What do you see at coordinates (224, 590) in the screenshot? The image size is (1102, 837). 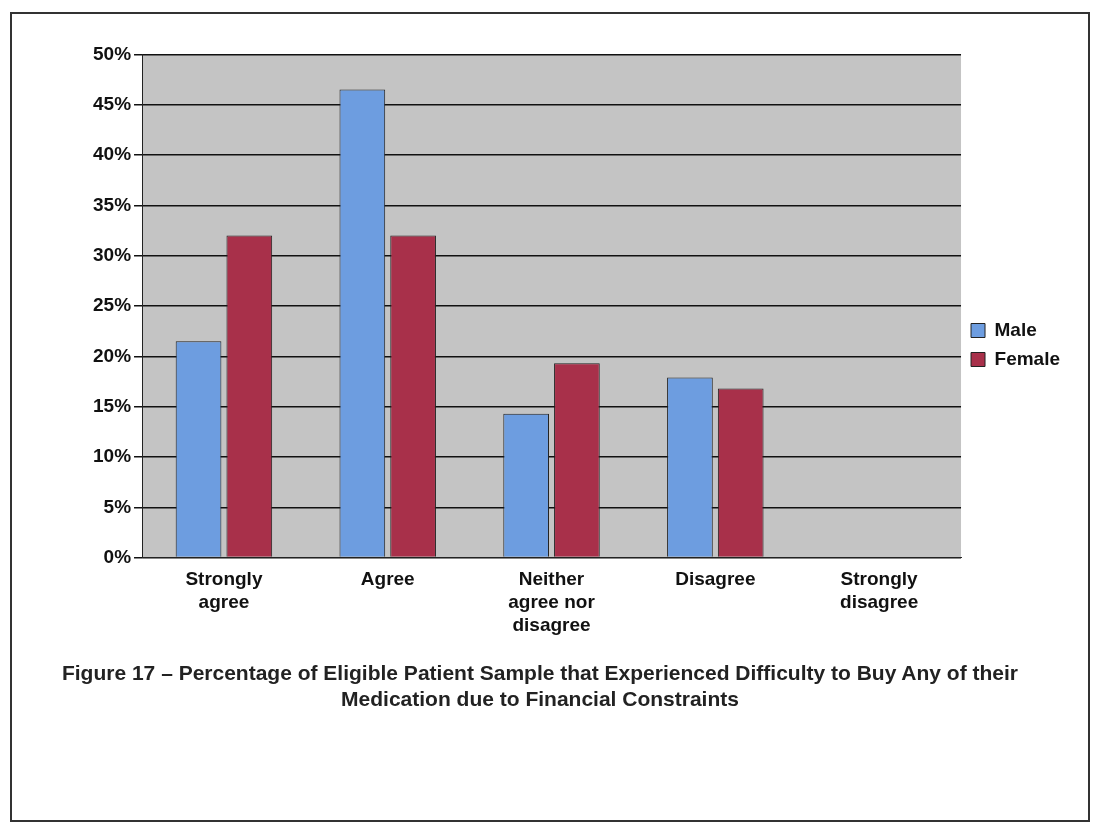 I see `x-tick-label: Strongly agree` at bounding box center [224, 590].